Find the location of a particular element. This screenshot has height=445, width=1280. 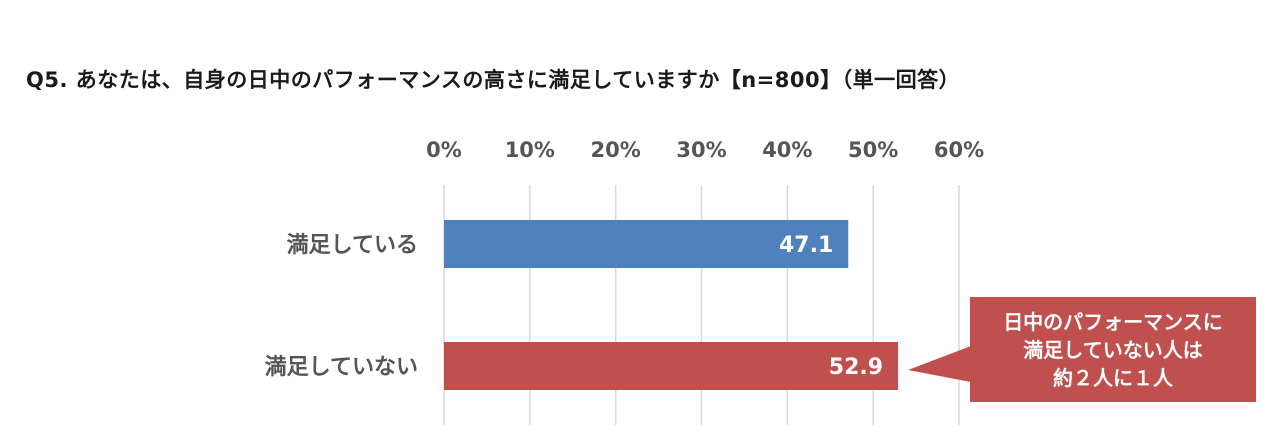

category-label: 満足していない is located at coordinates (341, 367).